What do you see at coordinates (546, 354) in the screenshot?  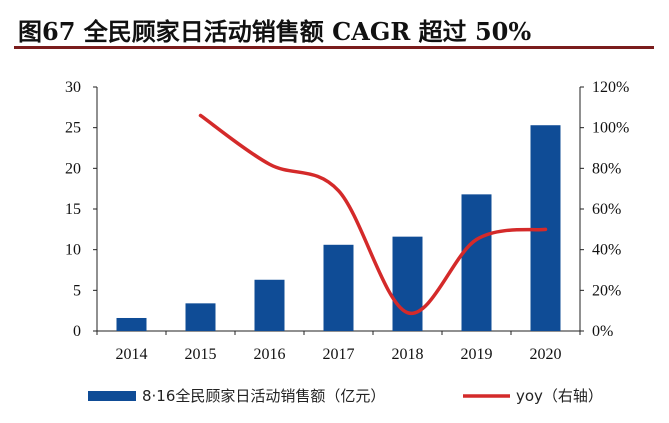 I see `x-tick-label: 2020` at bounding box center [546, 354].